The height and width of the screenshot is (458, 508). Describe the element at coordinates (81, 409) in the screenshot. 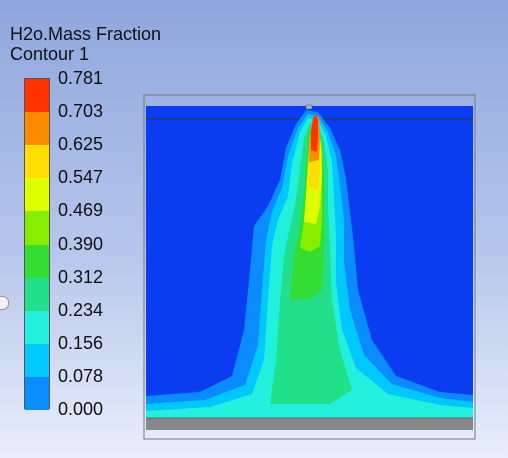

I see `legend-tick-label: 0.000` at that location.